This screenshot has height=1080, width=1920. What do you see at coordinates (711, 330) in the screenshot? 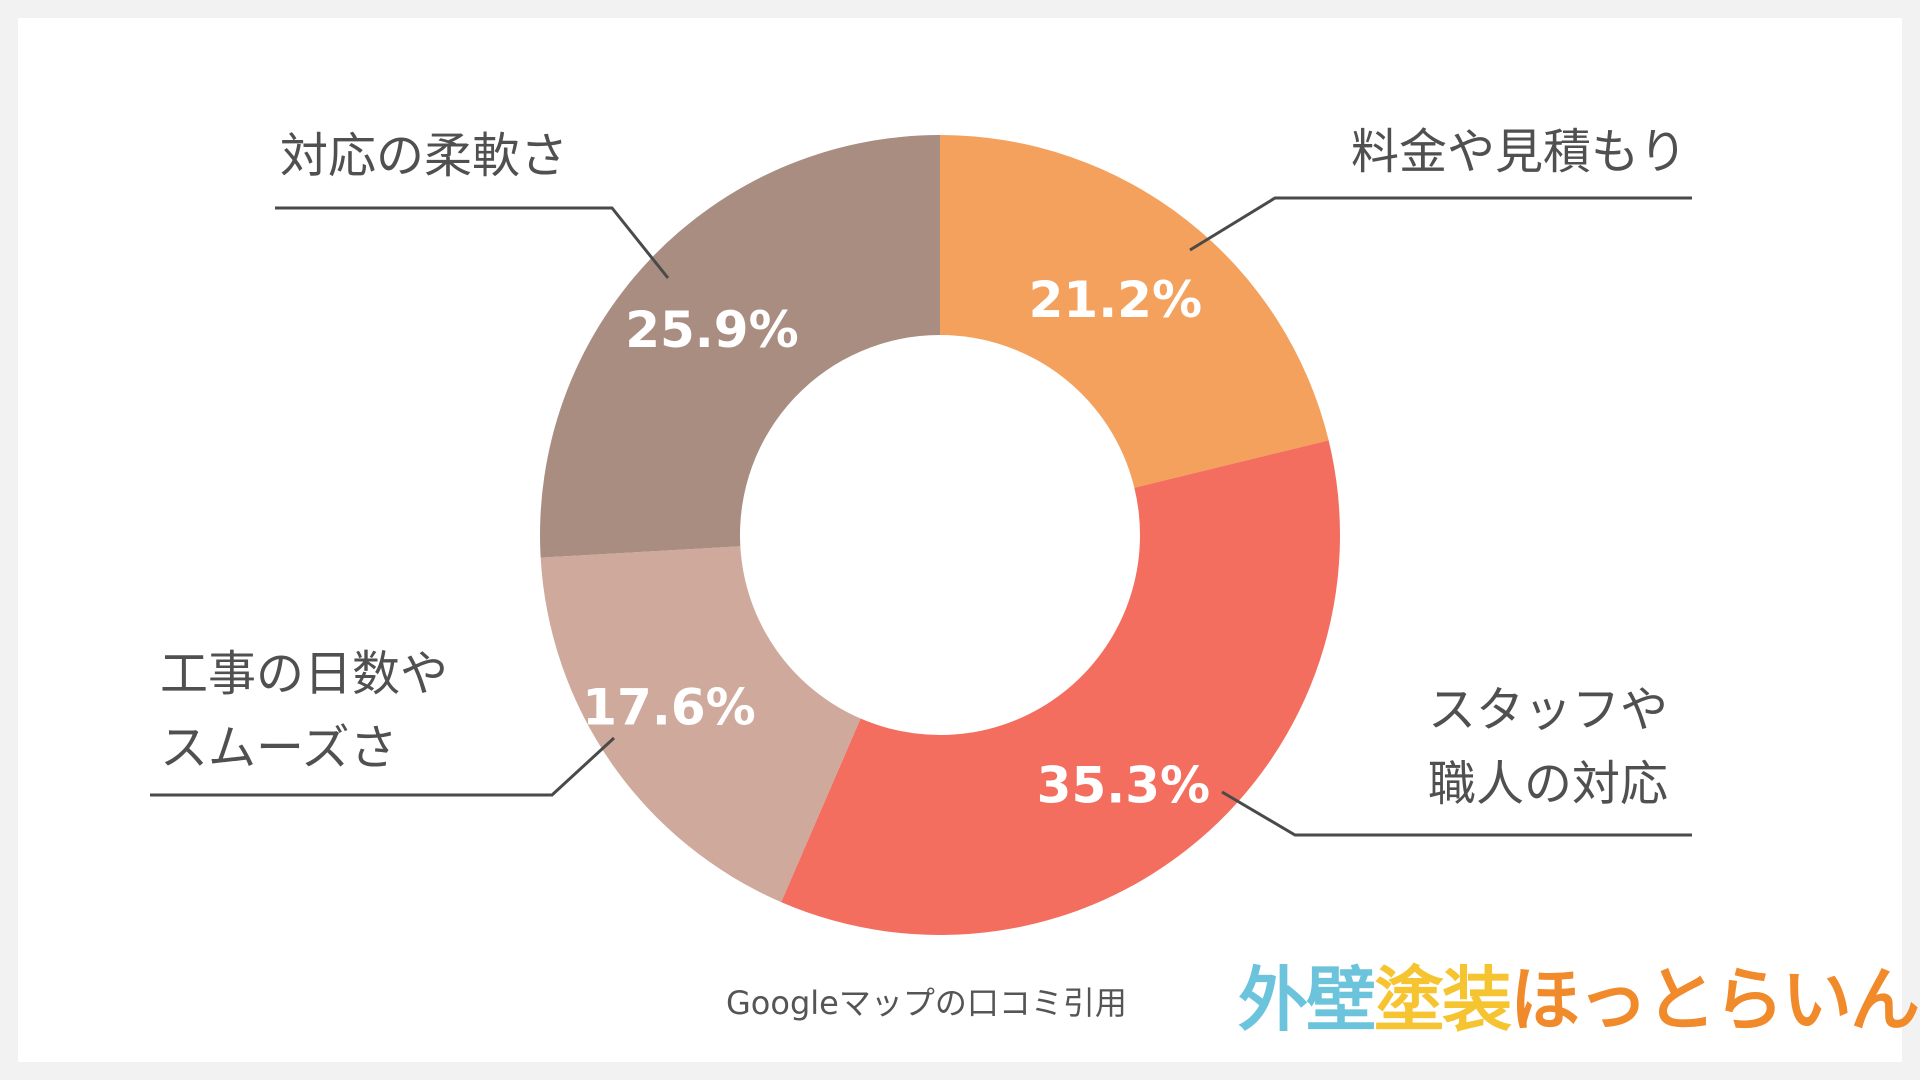
I see `percent-label-3: 25.9%` at bounding box center [711, 330].